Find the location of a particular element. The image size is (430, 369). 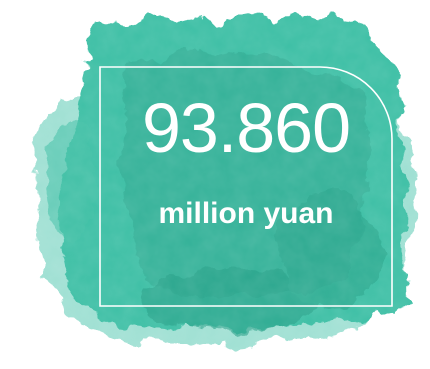

stat-value: 93.860 is located at coordinates (246, 128).